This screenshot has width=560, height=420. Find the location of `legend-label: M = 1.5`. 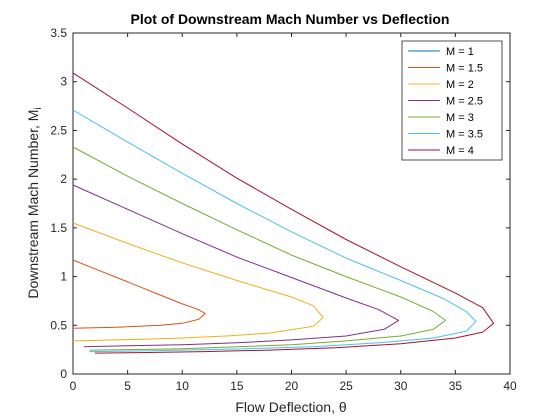

legend-label: M = 1.5 is located at coordinates (464, 69).